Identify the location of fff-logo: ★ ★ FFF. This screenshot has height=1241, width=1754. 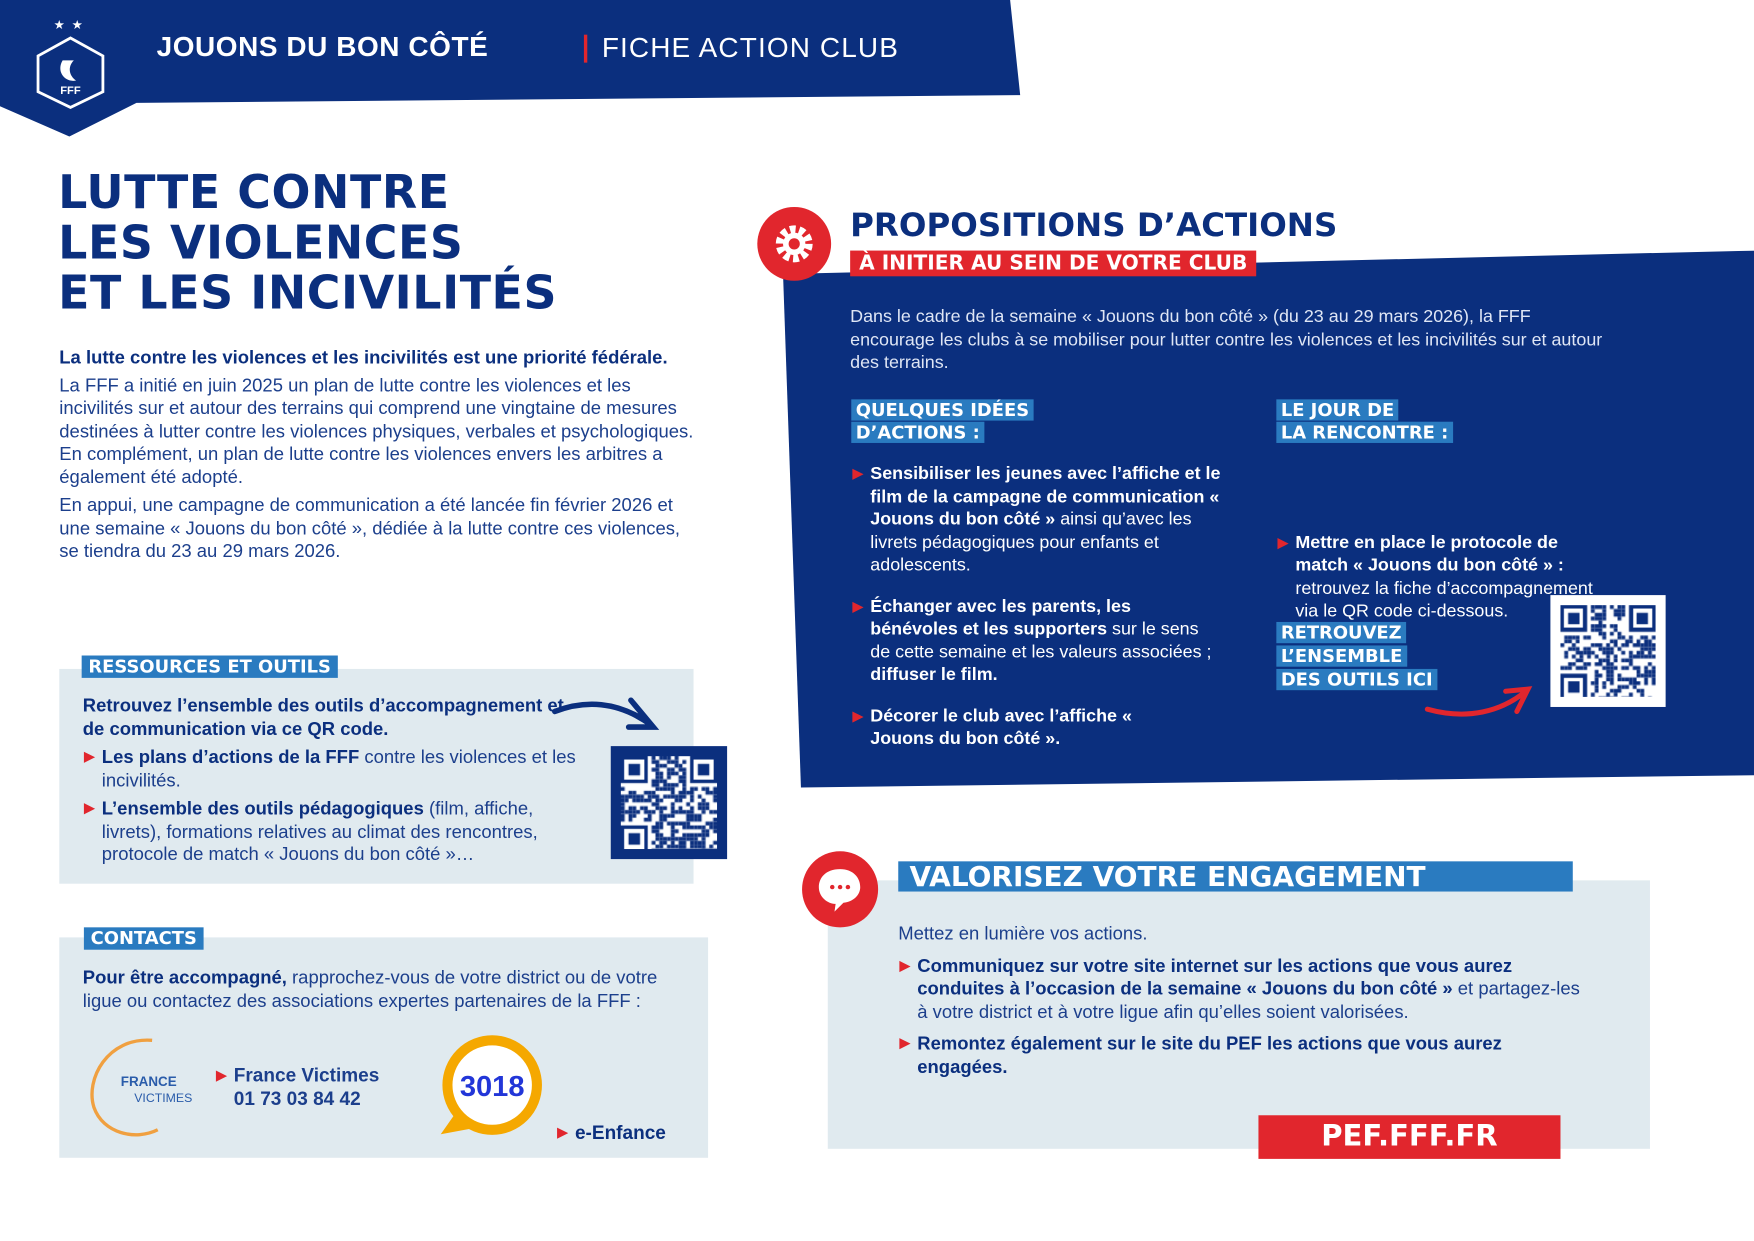
(70, 63).